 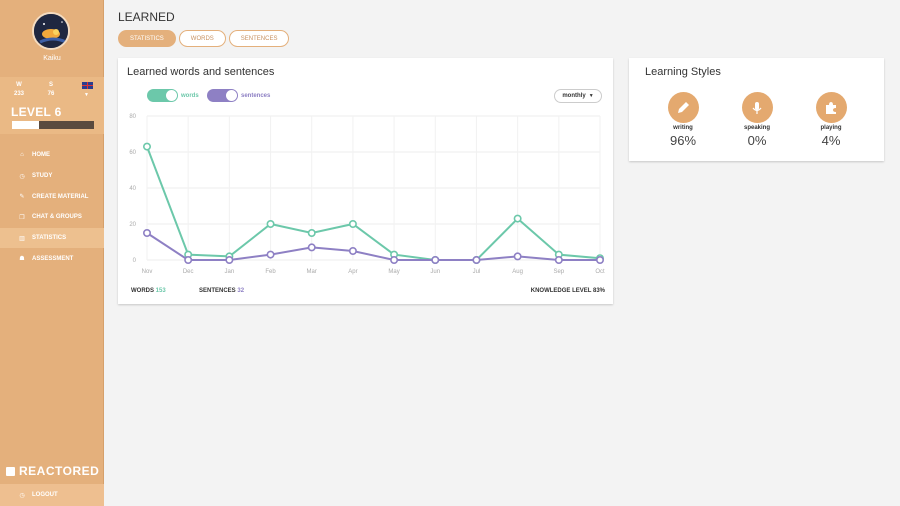 What do you see at coordinates (19, 85) in the screenshot?
I see `stat-words-label: W` at bounding box center [19, 85].